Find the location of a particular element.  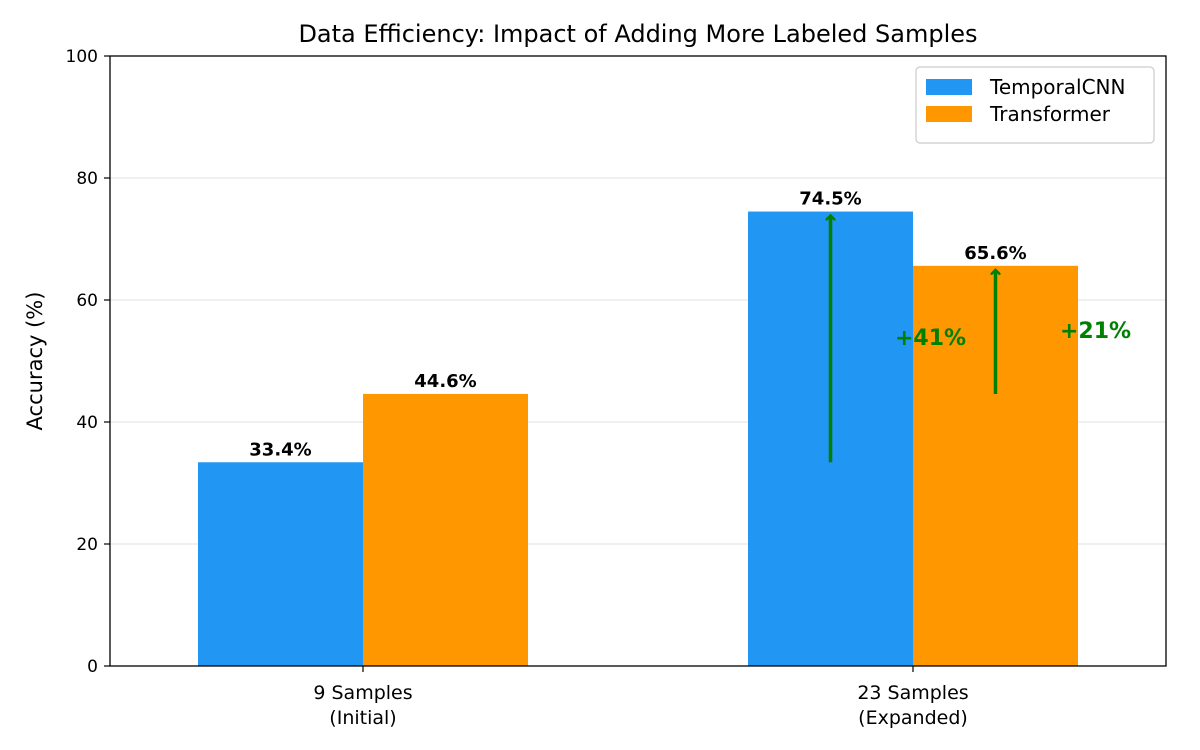

value-label-temporalcnn-1: 74.5% is located at coordinates (830, 199).